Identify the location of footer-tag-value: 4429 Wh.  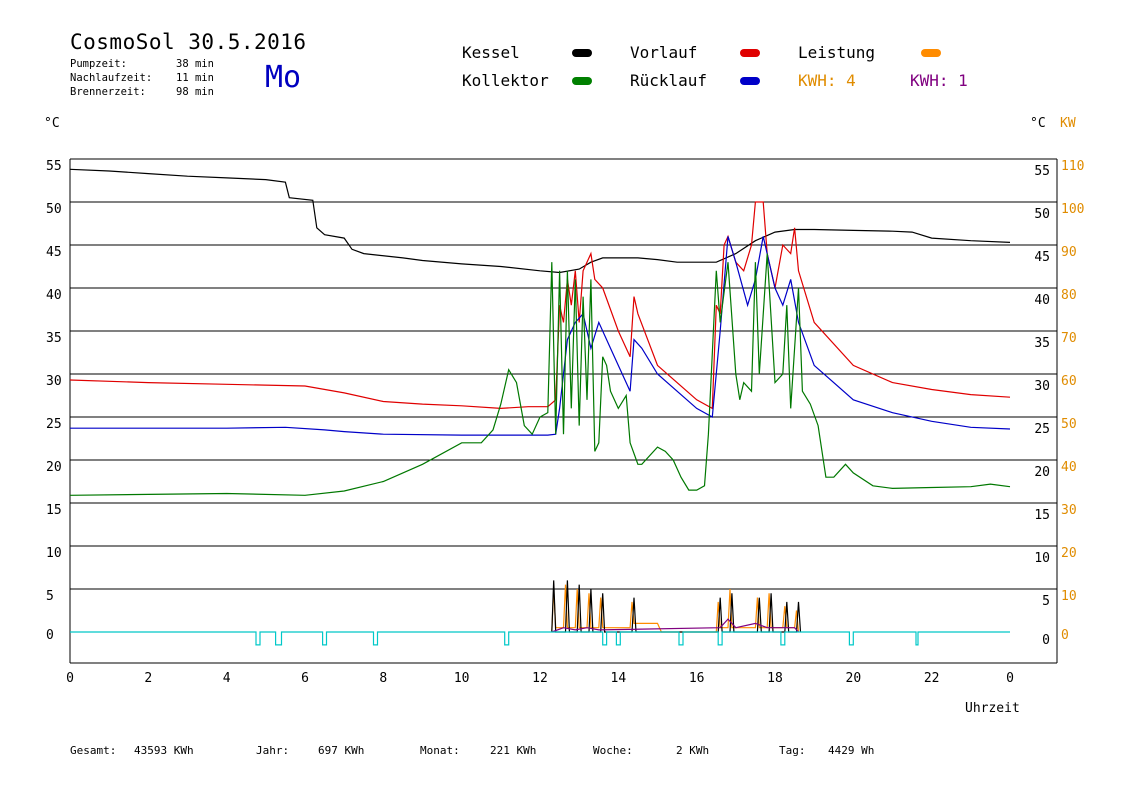
(851, 750).